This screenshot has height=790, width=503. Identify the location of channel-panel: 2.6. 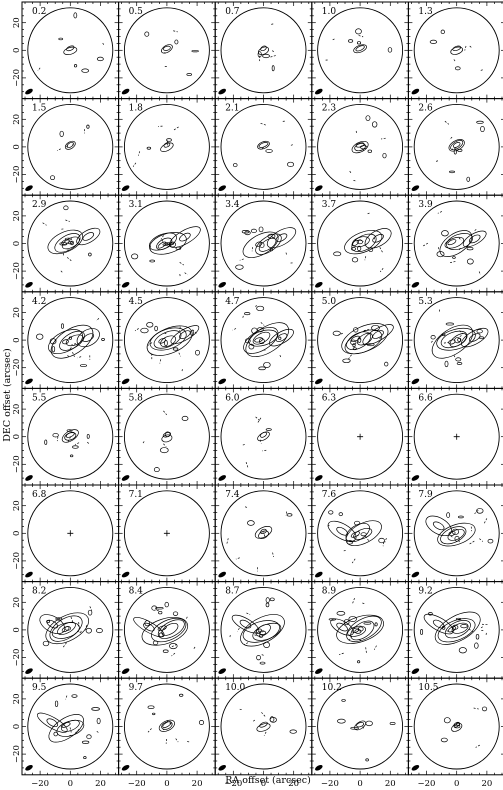
(455, 147).